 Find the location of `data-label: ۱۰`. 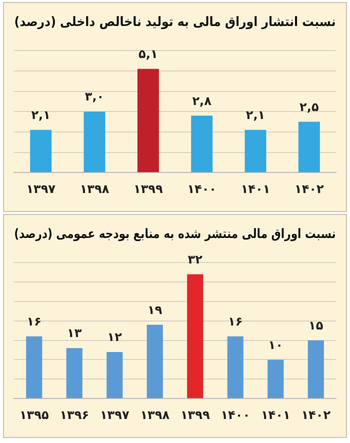

data-label: ۱۰ is located at coordinates (275, 345).